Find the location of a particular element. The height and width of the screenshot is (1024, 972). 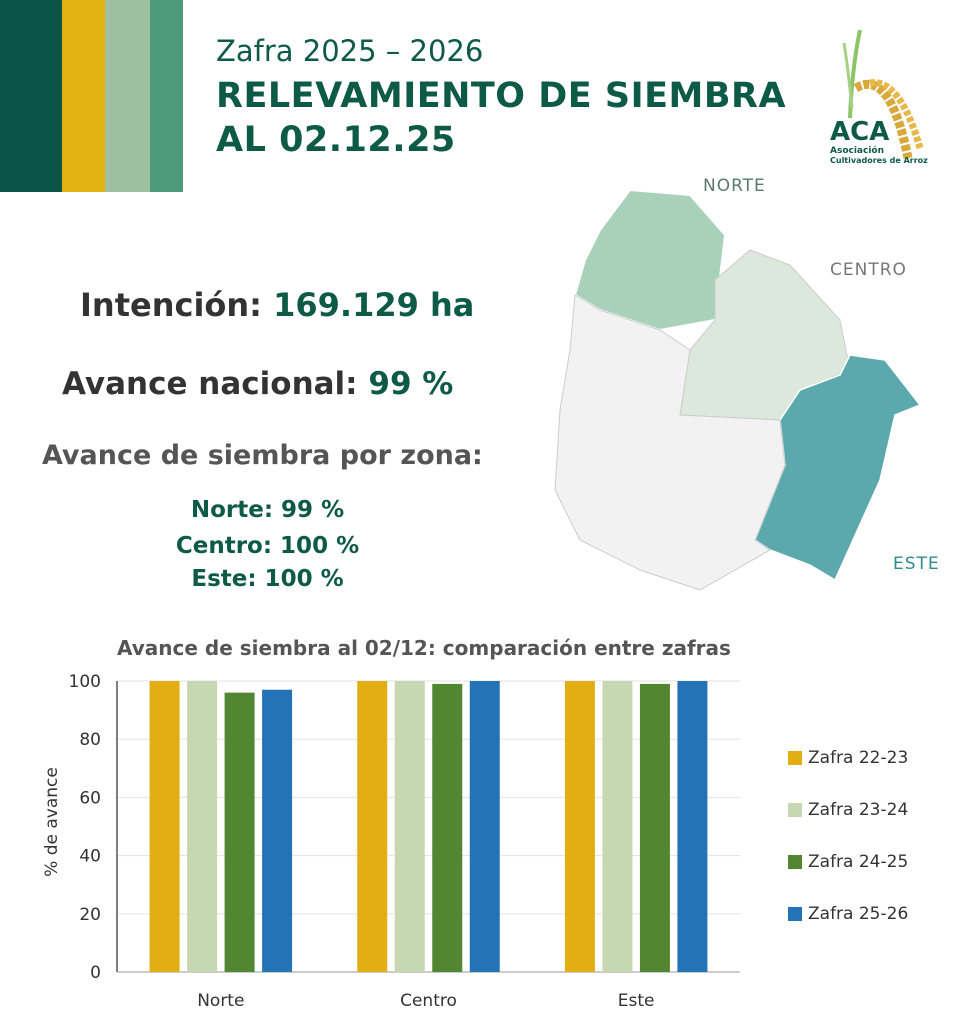

stripe-light-green is located at coordinates (127, 96).